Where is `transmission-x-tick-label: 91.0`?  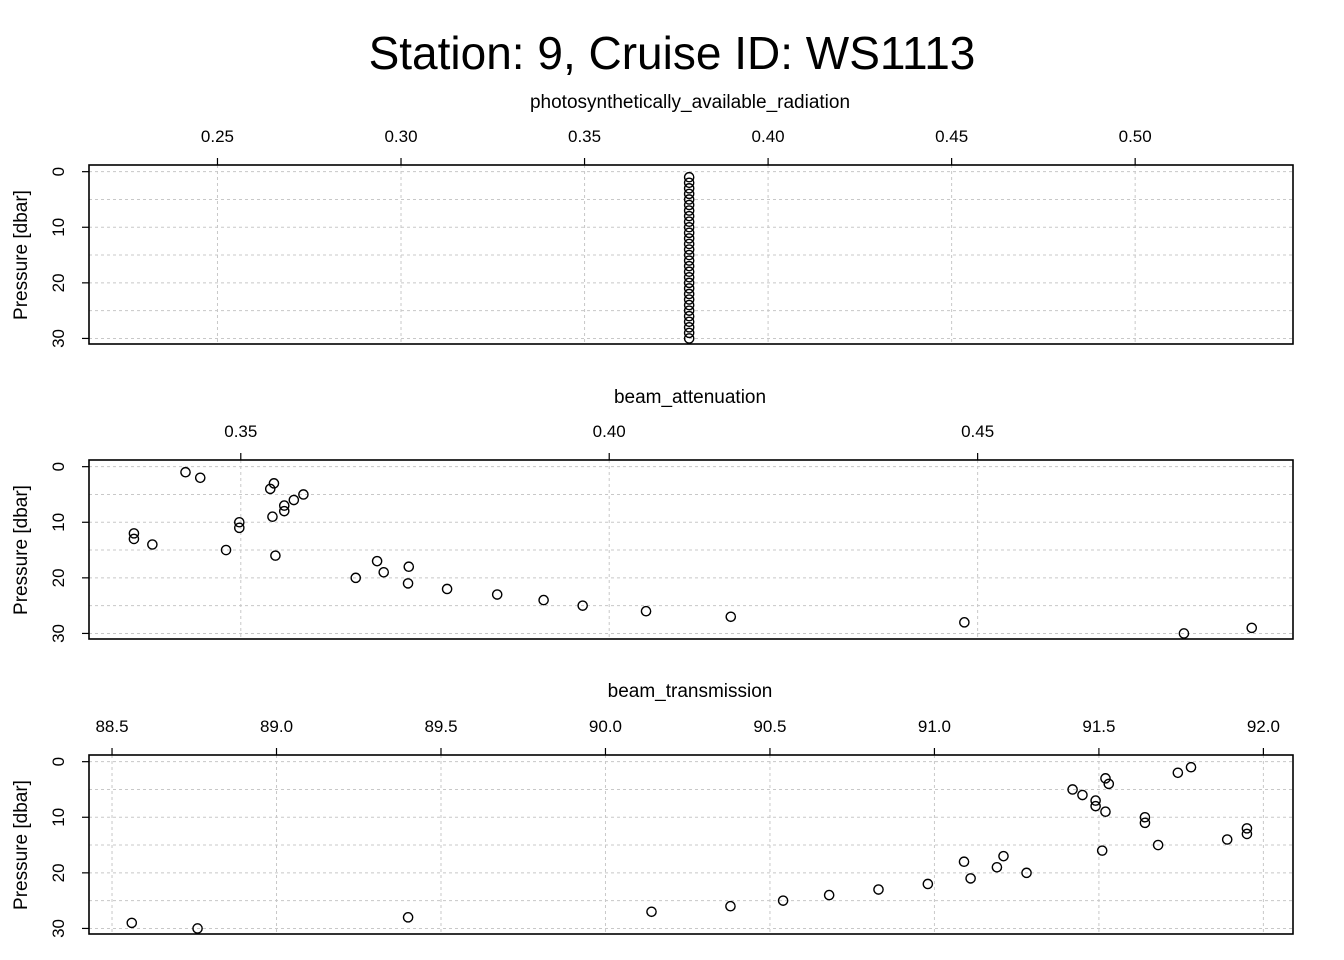 transmission-x-tick-label: 91.0 is located at coordinates (934, 726).